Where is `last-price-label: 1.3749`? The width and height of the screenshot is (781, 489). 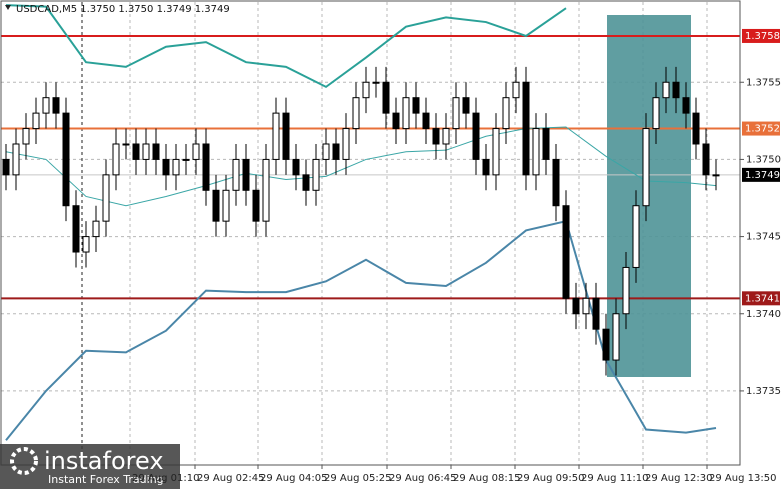
last-price-label: 1.3749 is located at coordinates (762, 175).